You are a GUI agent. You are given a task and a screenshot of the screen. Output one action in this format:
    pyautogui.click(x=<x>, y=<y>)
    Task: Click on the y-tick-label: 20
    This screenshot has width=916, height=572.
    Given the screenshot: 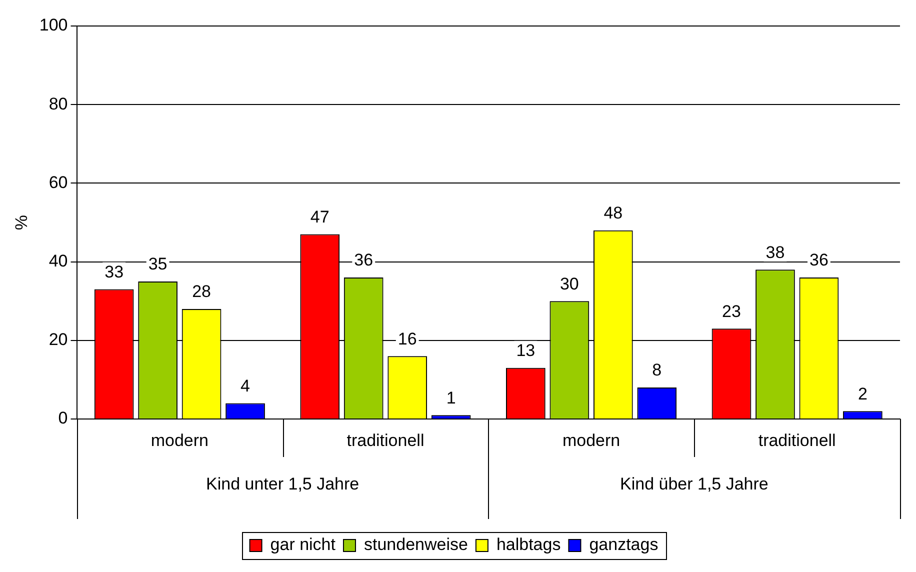 What is the action you would take?
    pyautogui.click(x=58, y=340)
    